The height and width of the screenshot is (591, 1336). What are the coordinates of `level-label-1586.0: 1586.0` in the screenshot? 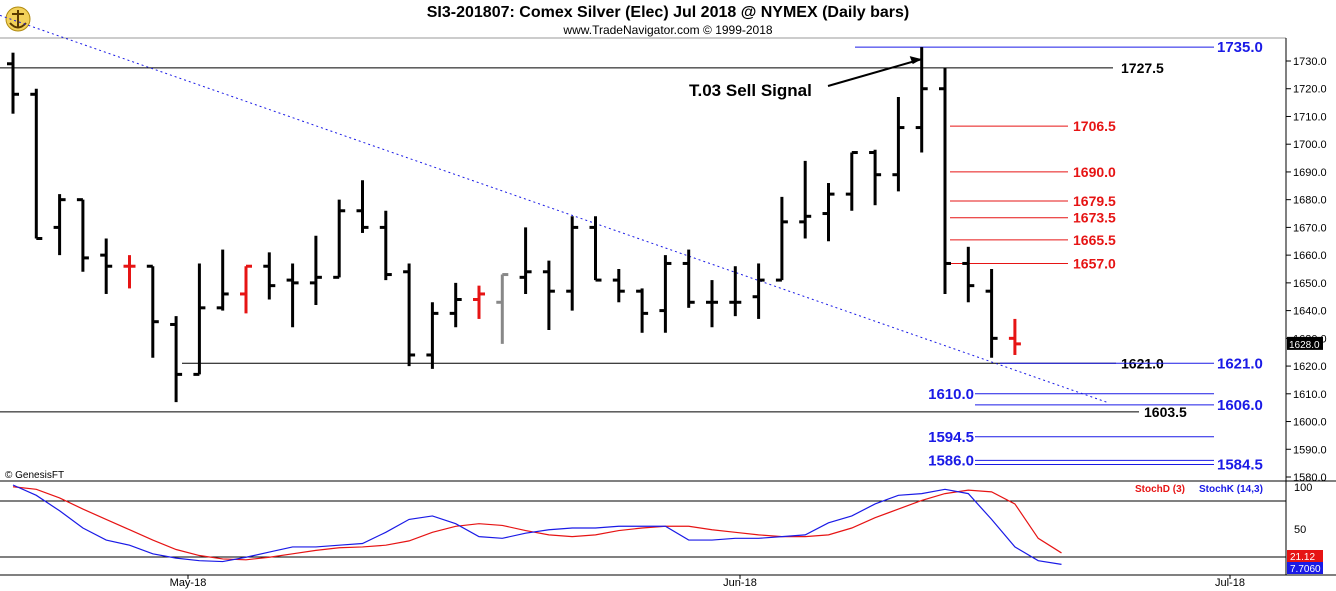 It's located at (951, 460).